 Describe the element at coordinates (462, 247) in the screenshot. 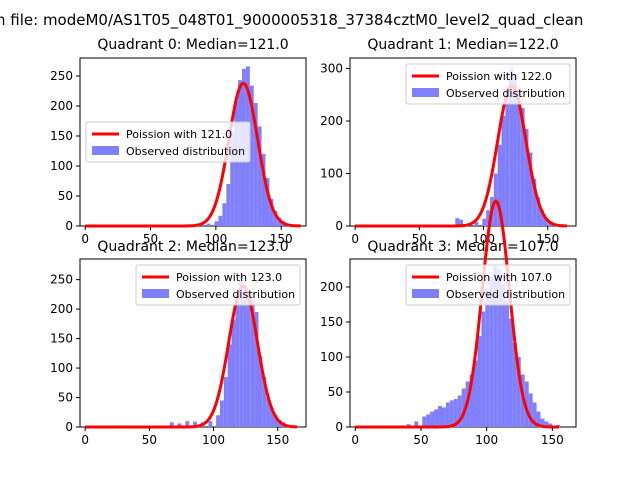

I see `quadrant-3-title: Quadrant 3: Median=107.0` at that location.